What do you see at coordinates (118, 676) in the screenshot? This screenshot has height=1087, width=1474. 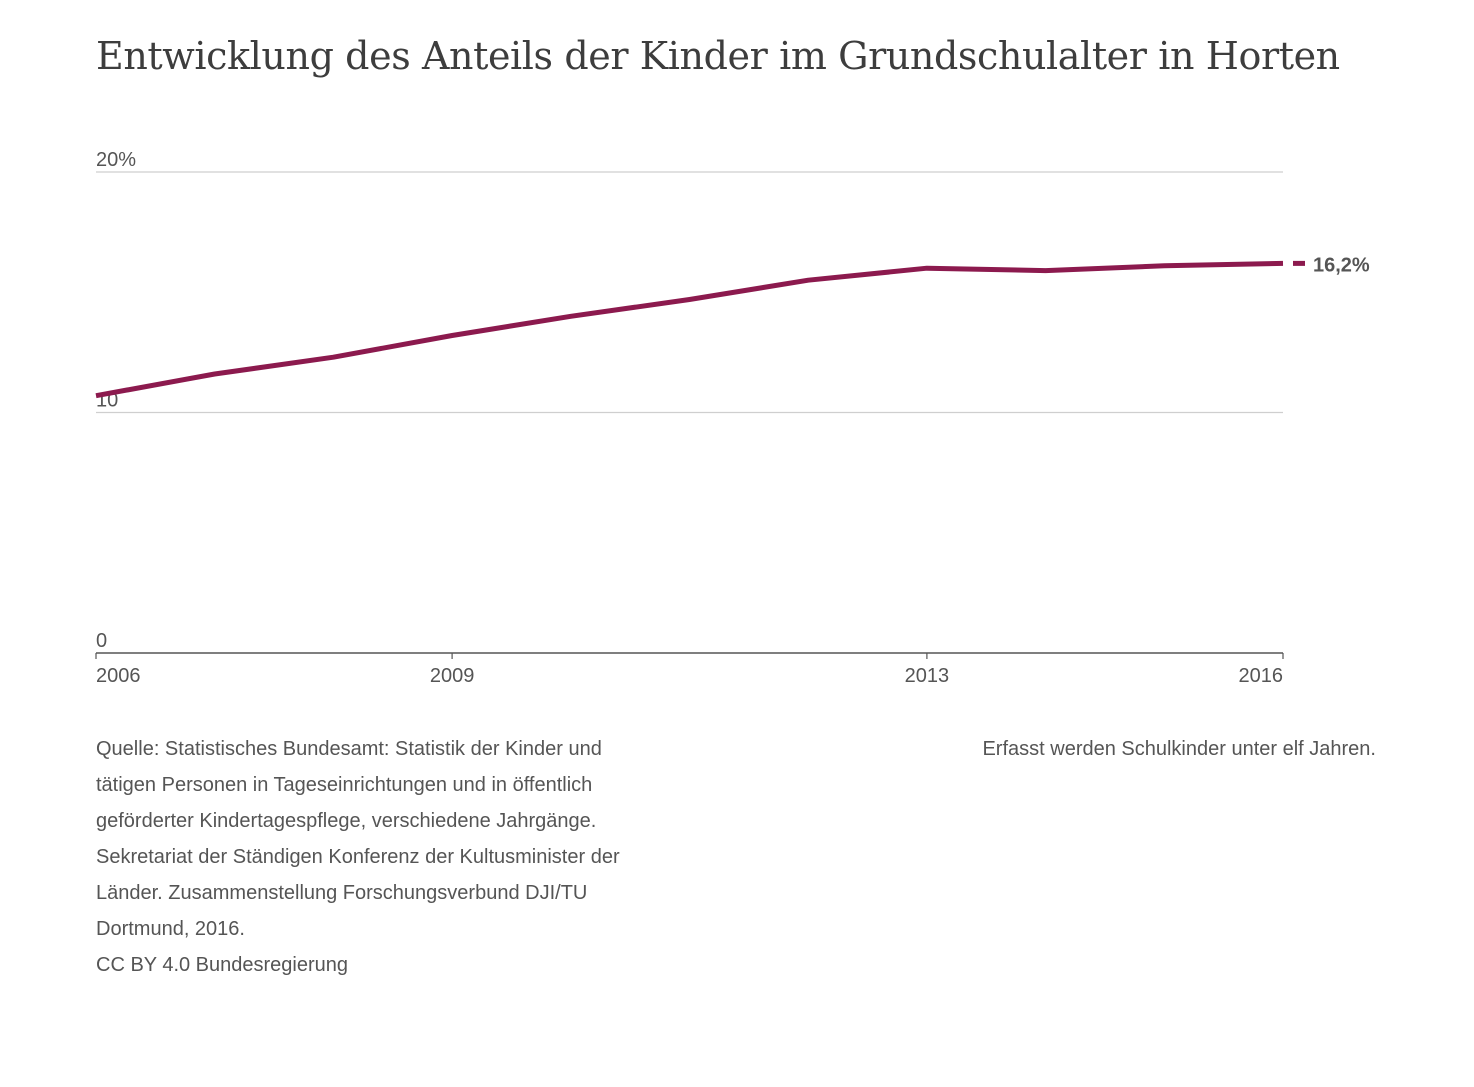 I see `x-tick-label-2006: 2006` at bounding box center [118, 676].